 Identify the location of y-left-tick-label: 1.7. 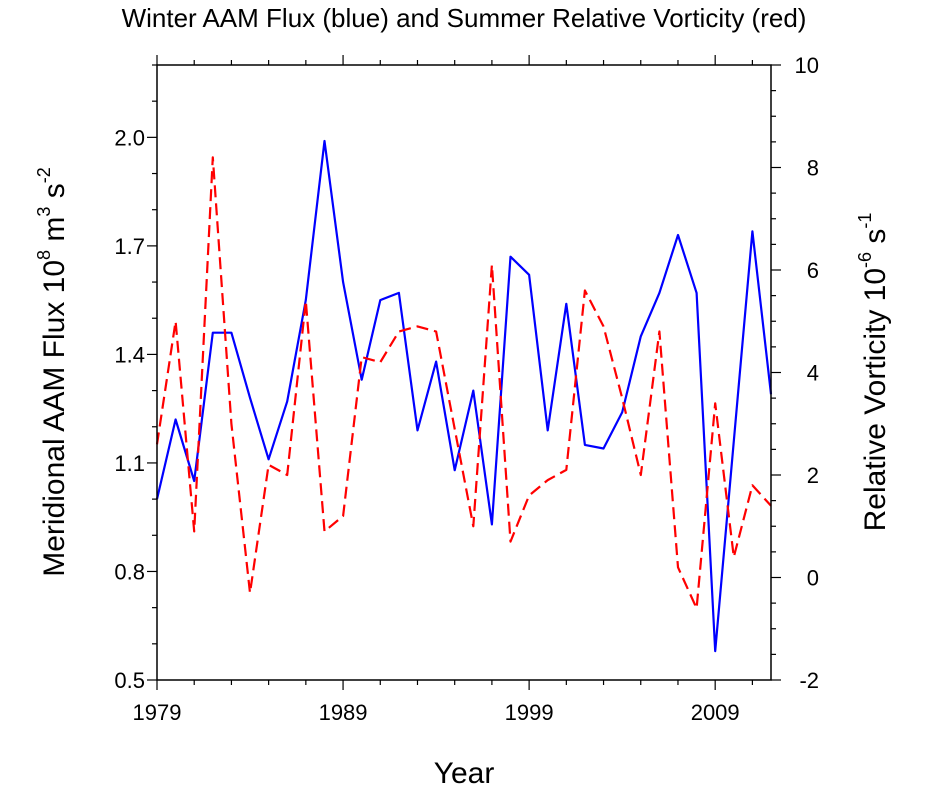
(129, 246).